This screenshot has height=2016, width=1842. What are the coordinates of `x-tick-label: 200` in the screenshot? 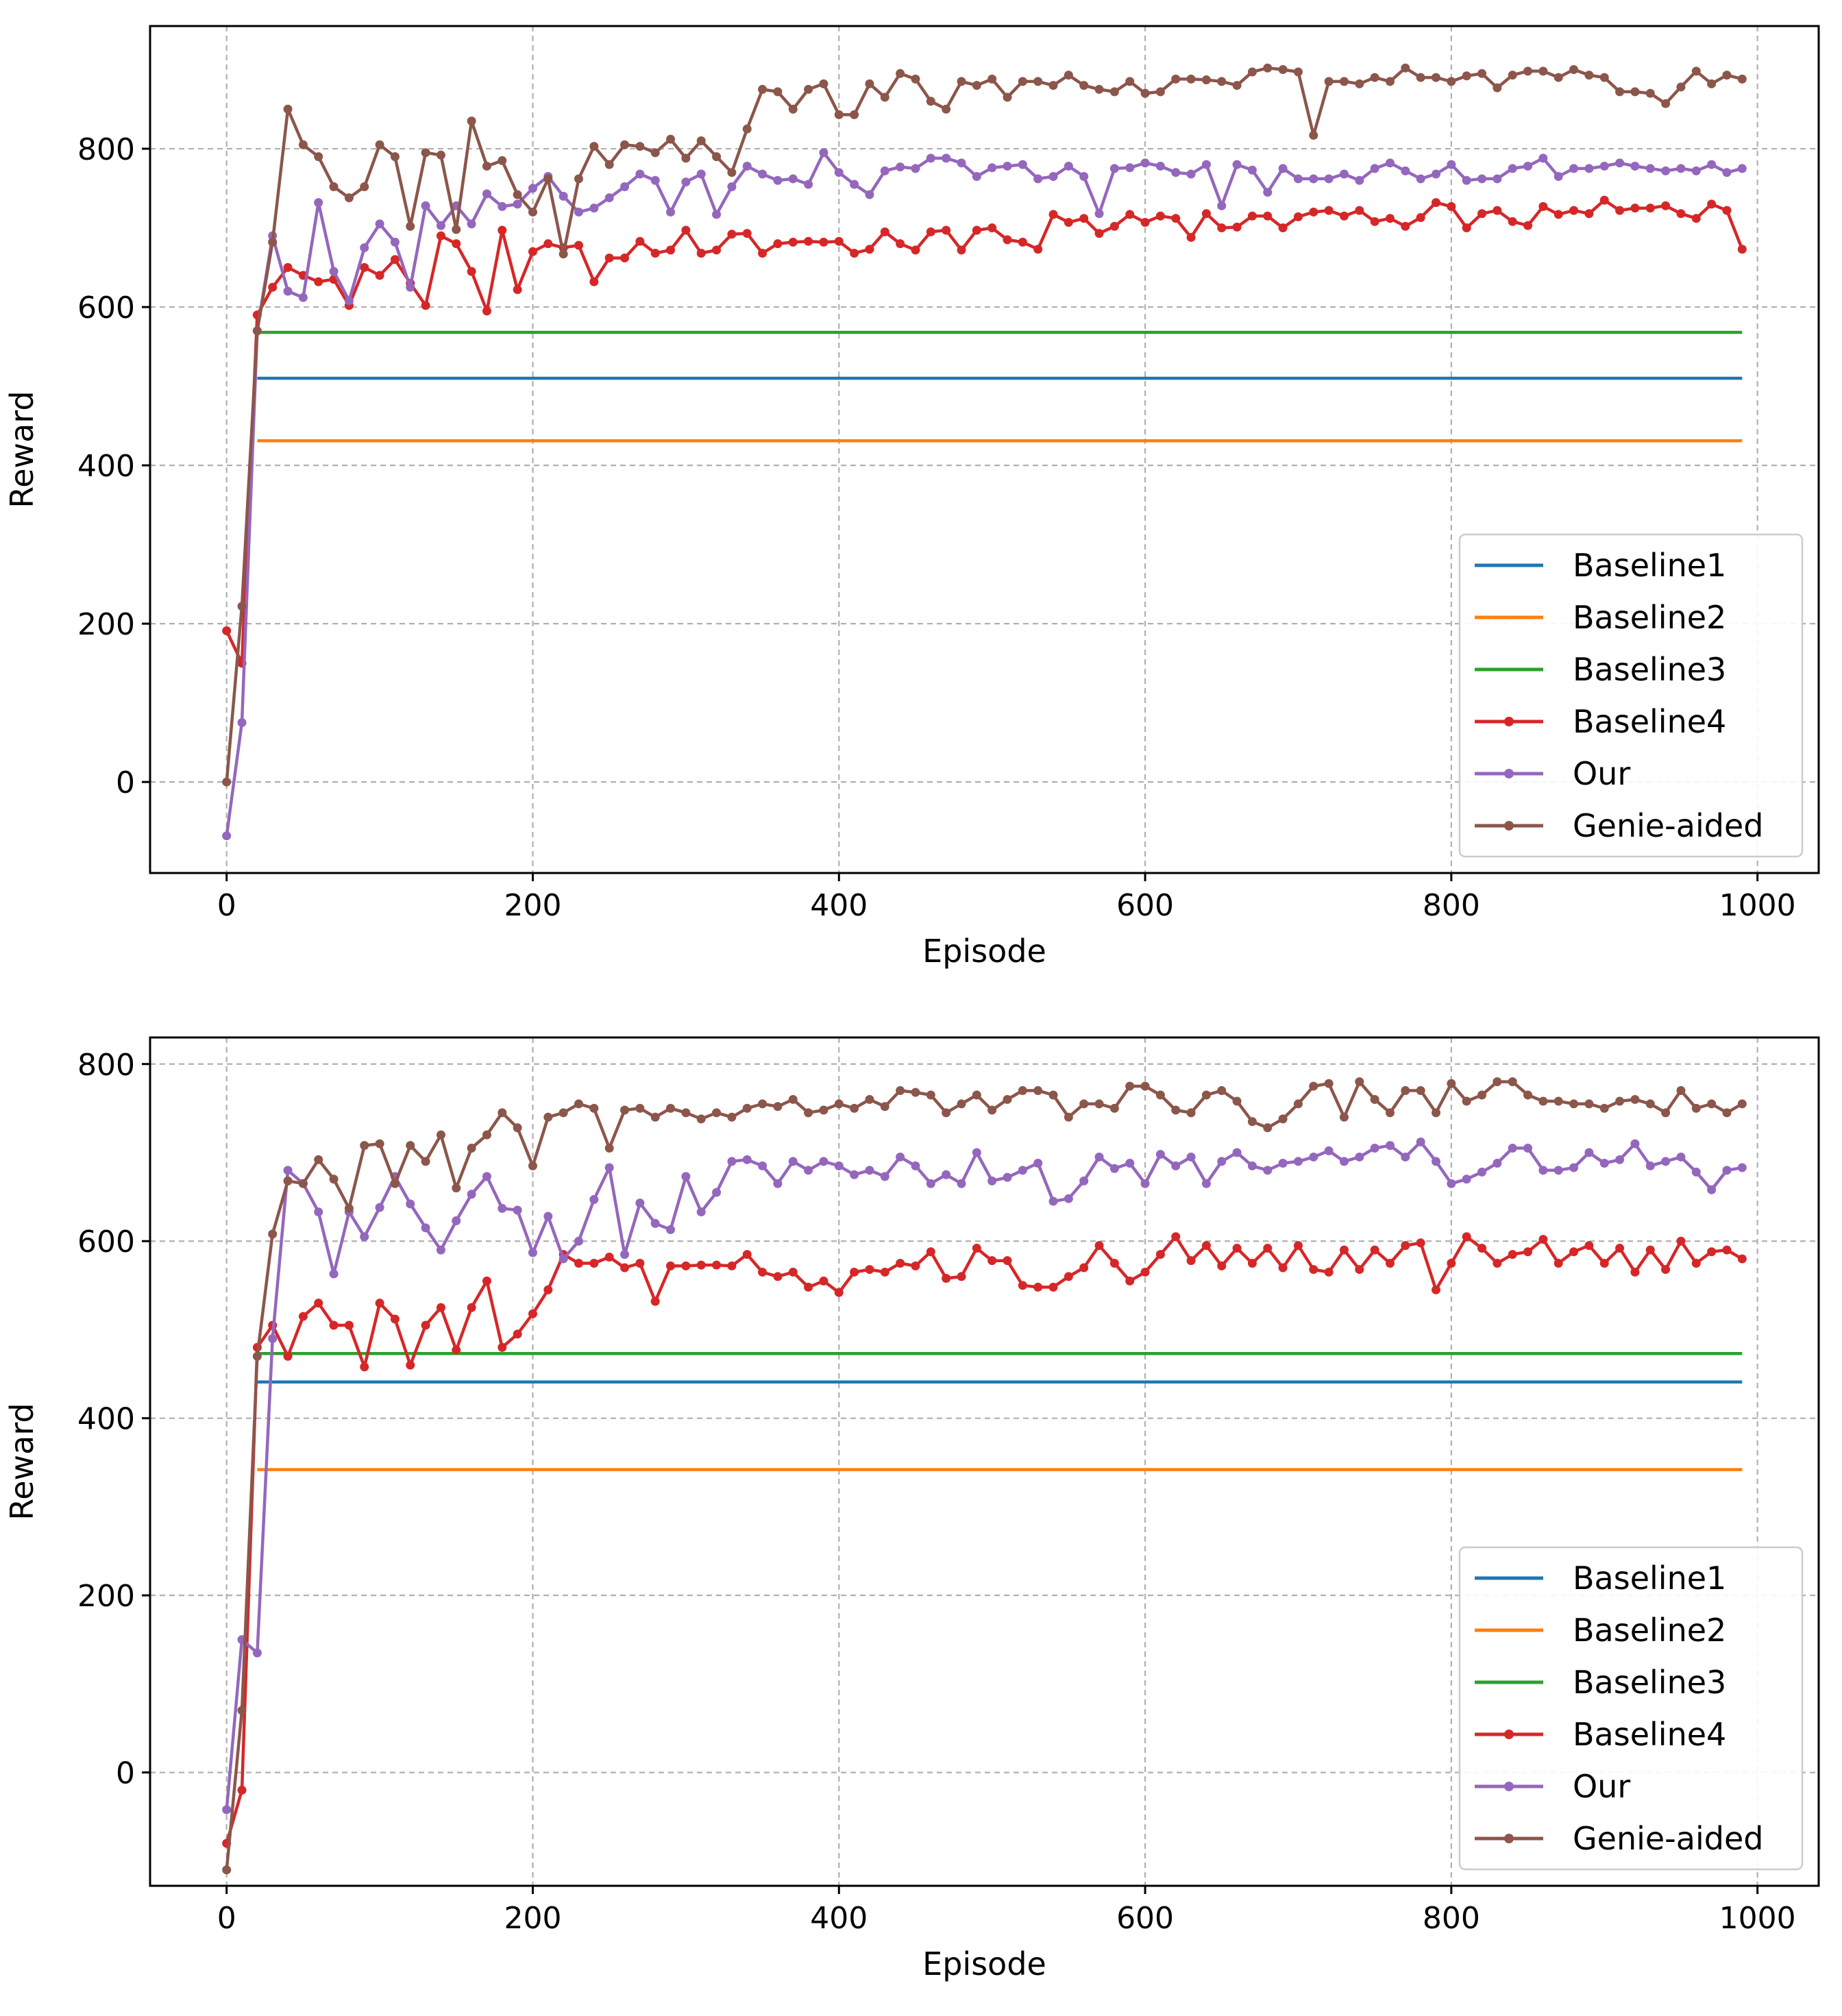 It's located at (532, 906).